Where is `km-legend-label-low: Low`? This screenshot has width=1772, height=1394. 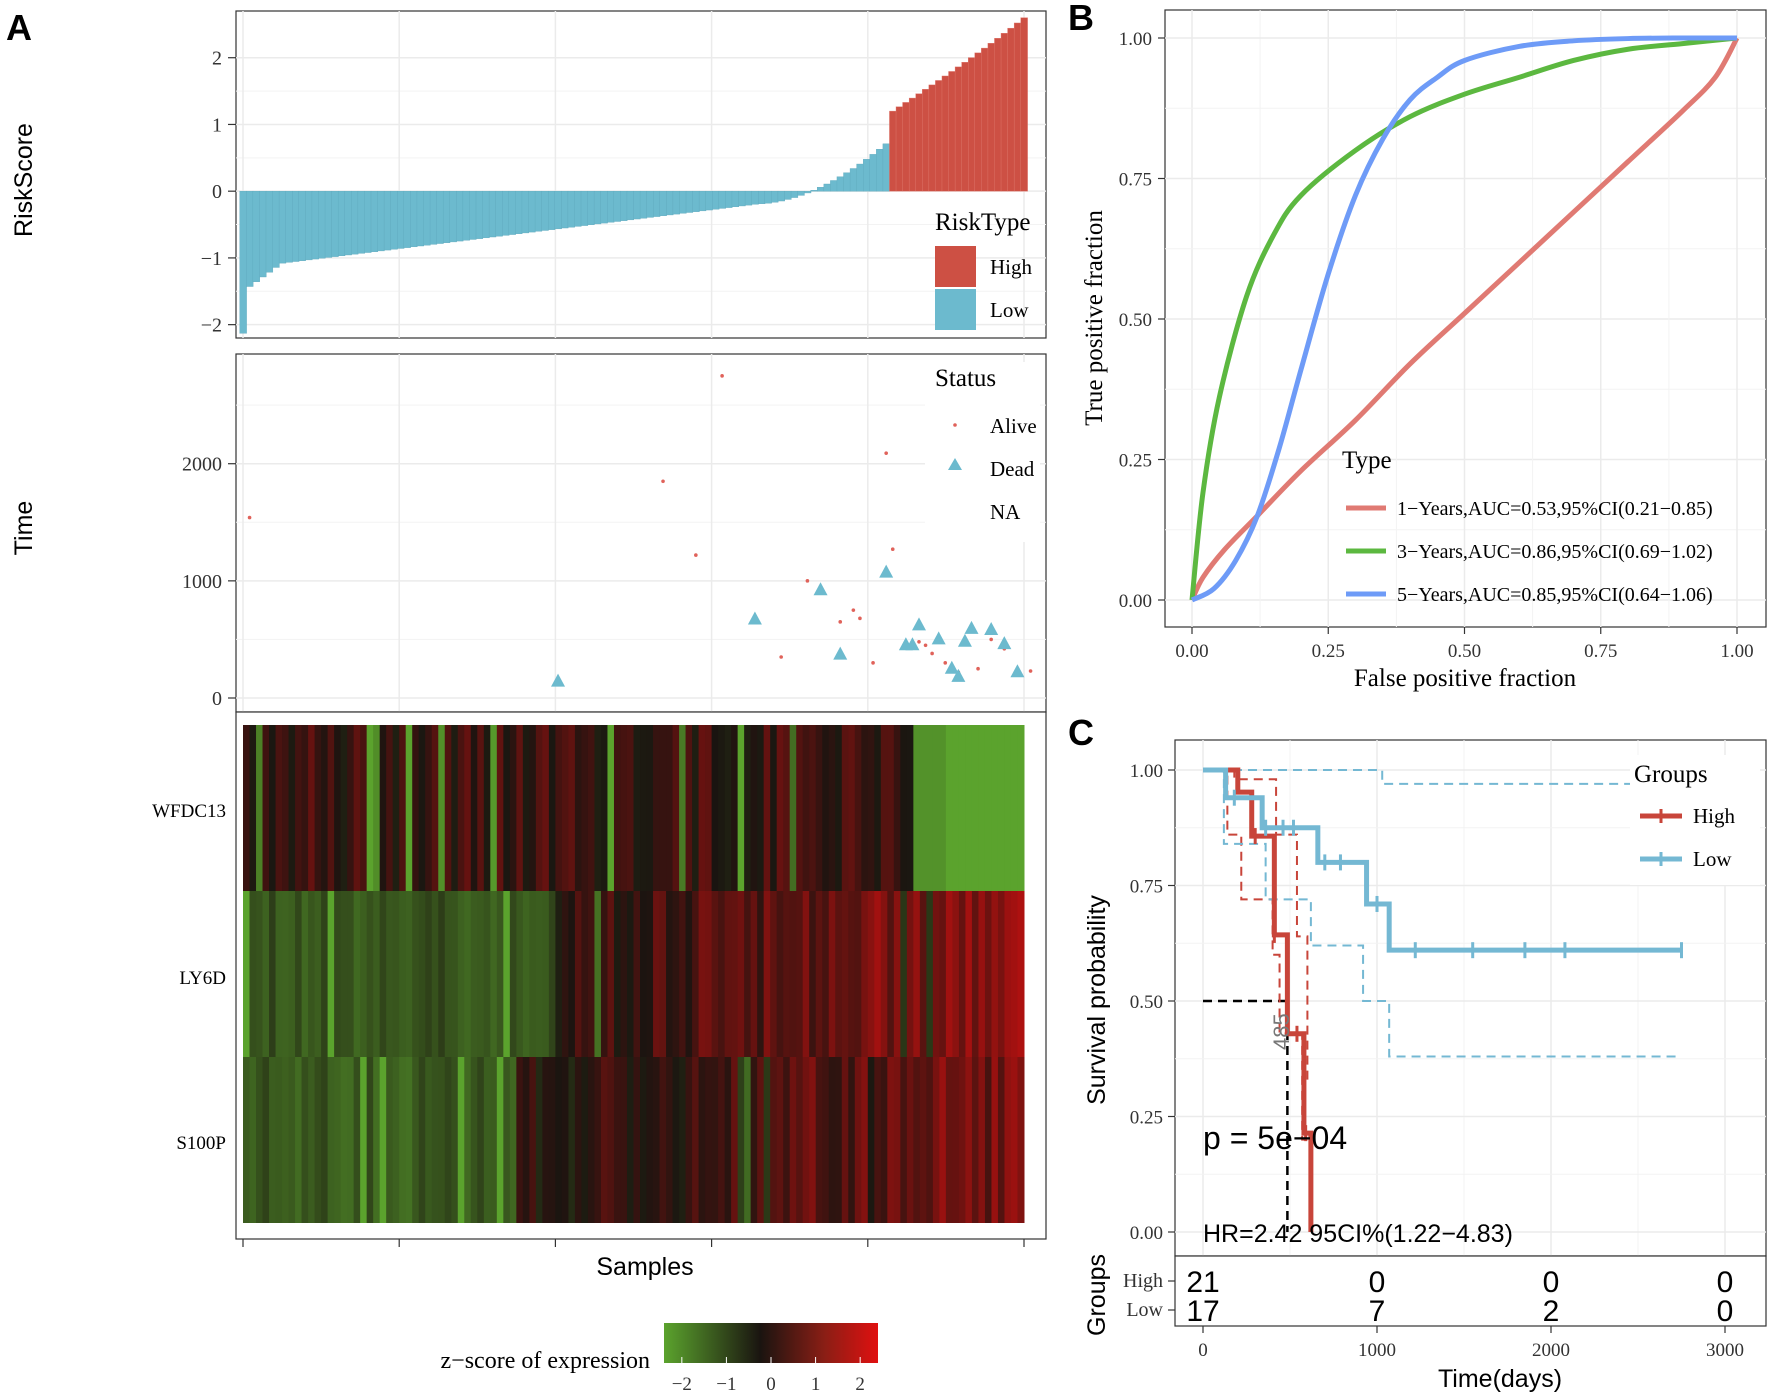 km-legend-label-low: Low is located at coordinates (1712, 859).